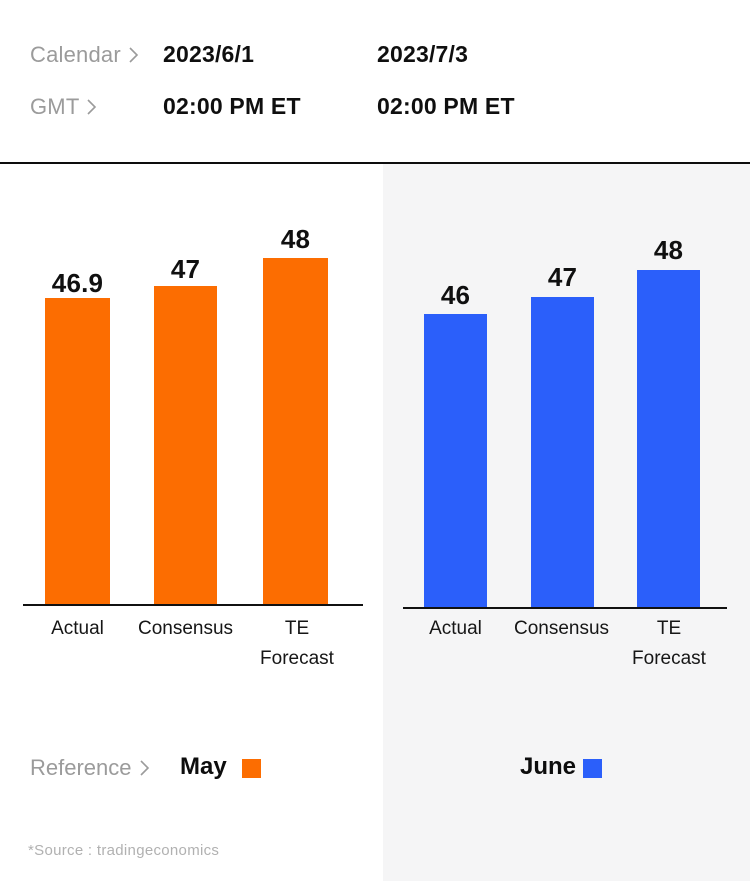 Image resolution: width=750 pixels, height=881 pixels. Describe the element at coordinates (77, 283) in the screenshot. I see `value-label-may-actual: 46.9` at that location.